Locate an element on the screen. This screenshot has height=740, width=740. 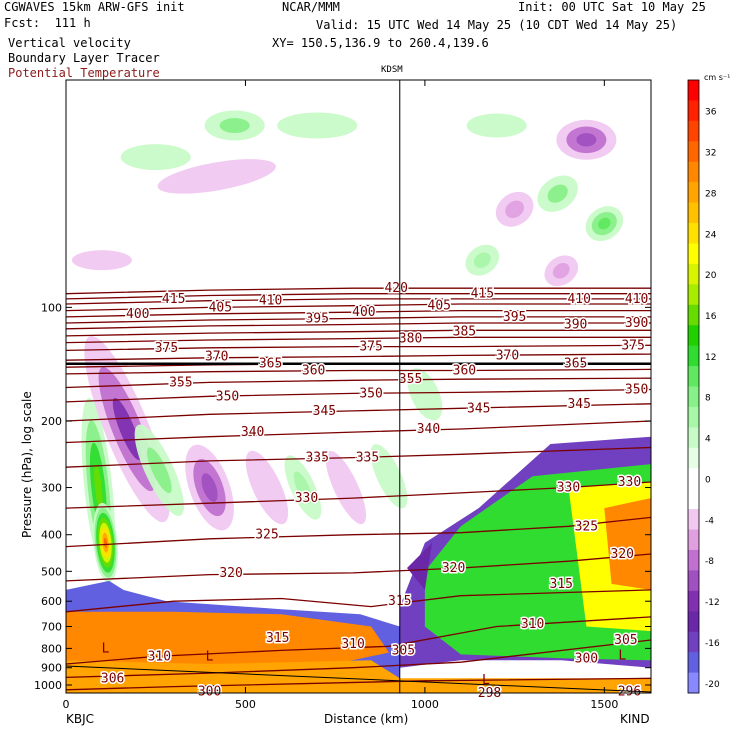
cross-section-endpoints: XY= 150.5,136.9 to 260.4,139.6 is located at coordinates (380, 43).